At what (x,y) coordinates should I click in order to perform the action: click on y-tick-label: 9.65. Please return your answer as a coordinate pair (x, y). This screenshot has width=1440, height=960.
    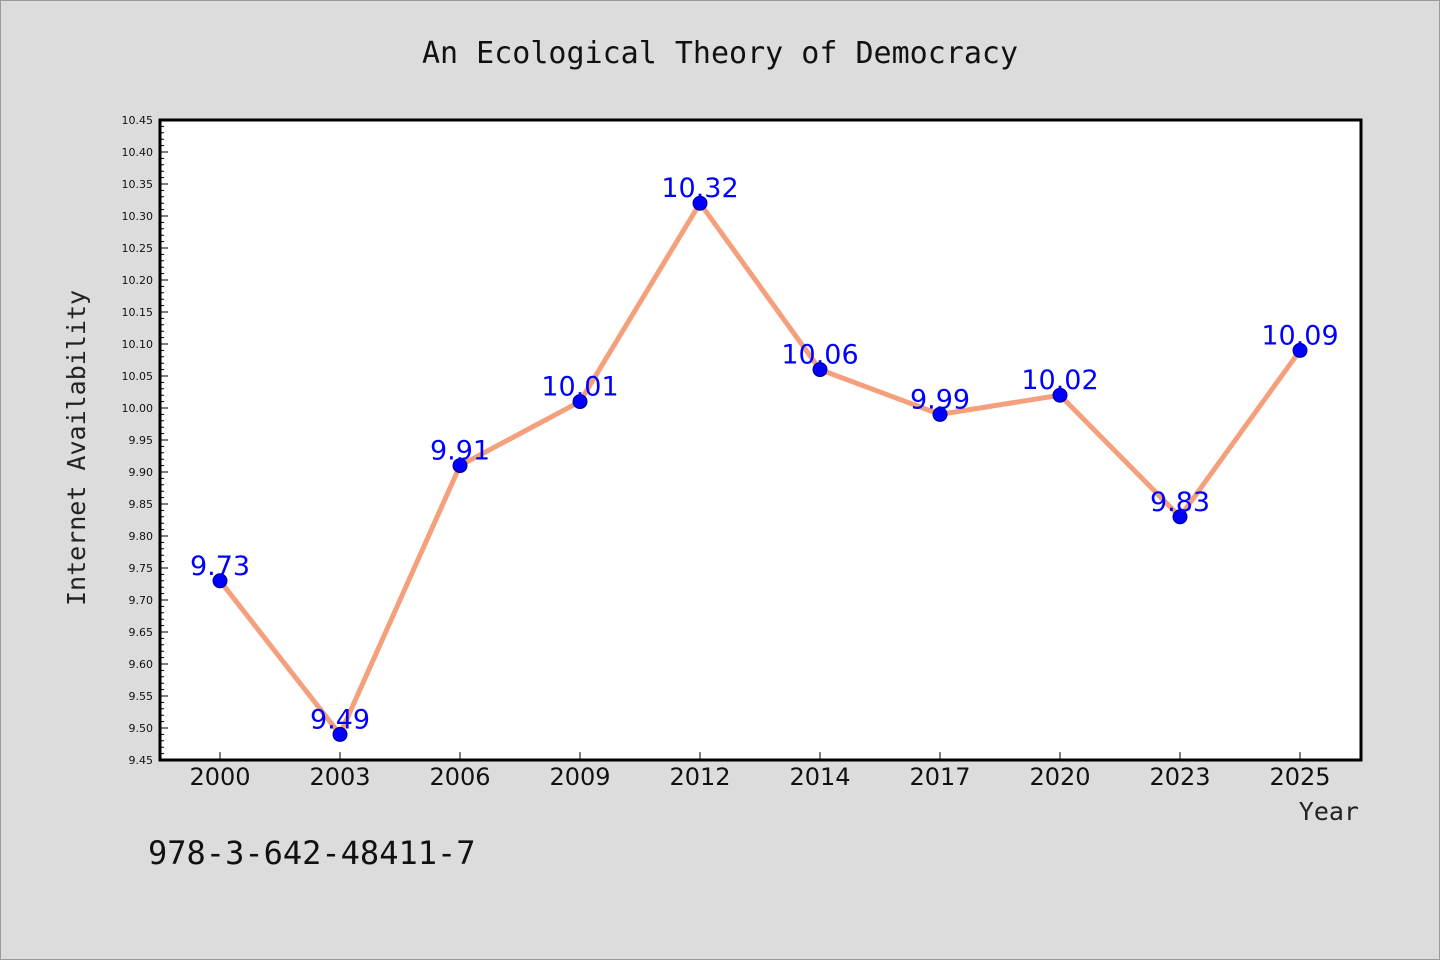
    Looking at the image, I should click on (141, 632).